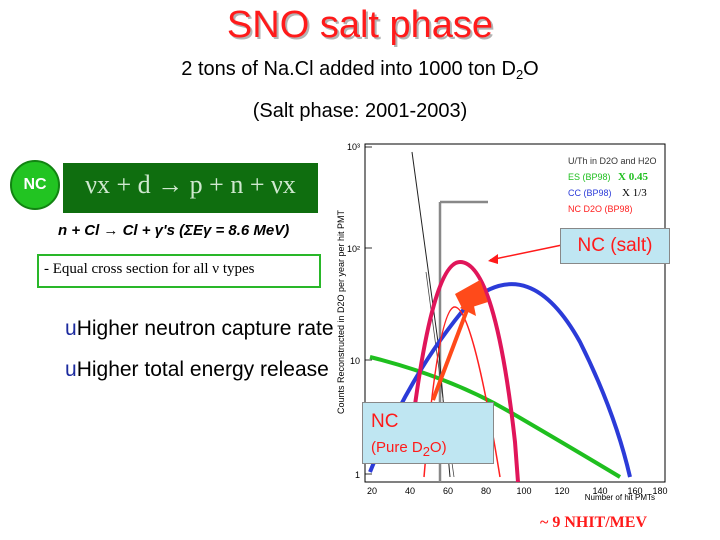 The height and width of the screenshot is (540, 720). I want to click on nhit-per-mev: ~ 9 NHIT/MEV, so click(593, 522).